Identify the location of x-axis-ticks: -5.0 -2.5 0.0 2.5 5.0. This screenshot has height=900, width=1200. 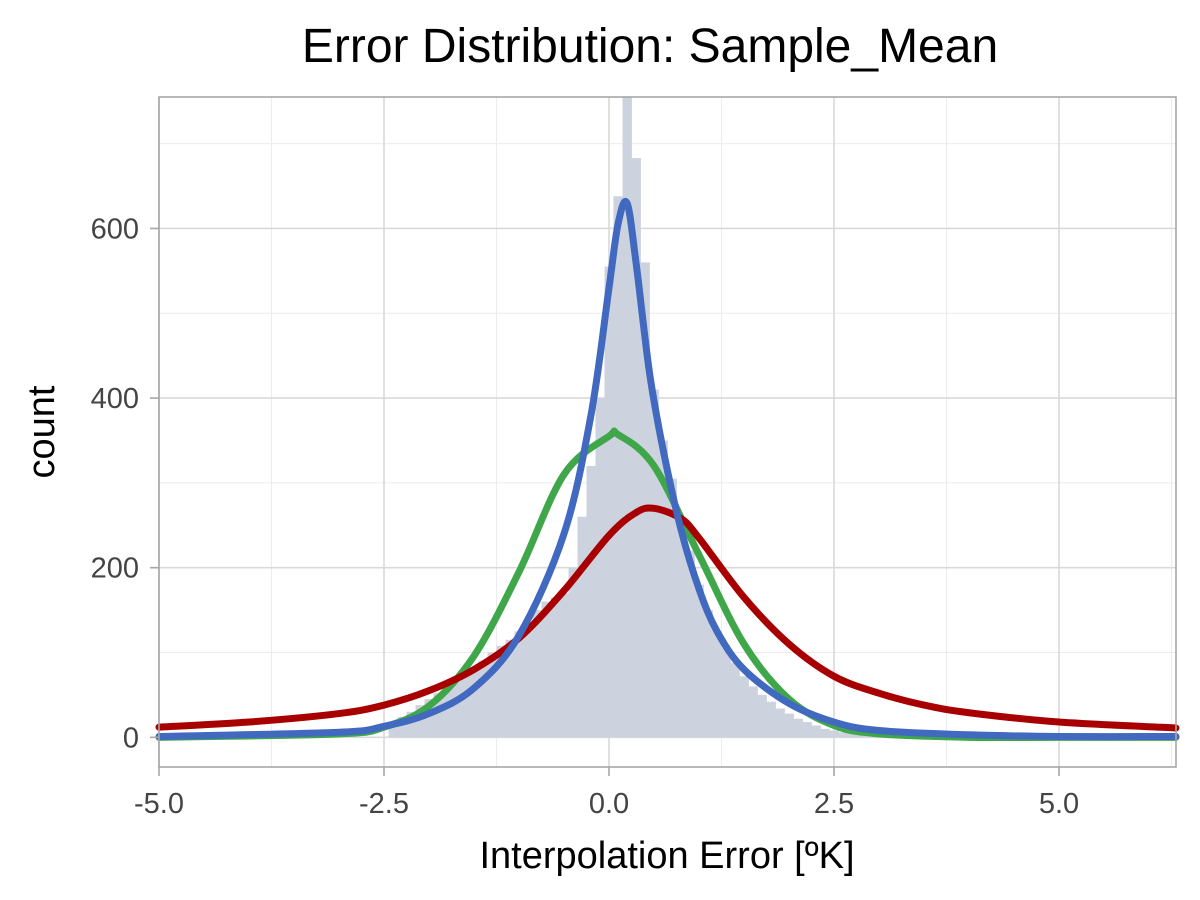
(606, 793).